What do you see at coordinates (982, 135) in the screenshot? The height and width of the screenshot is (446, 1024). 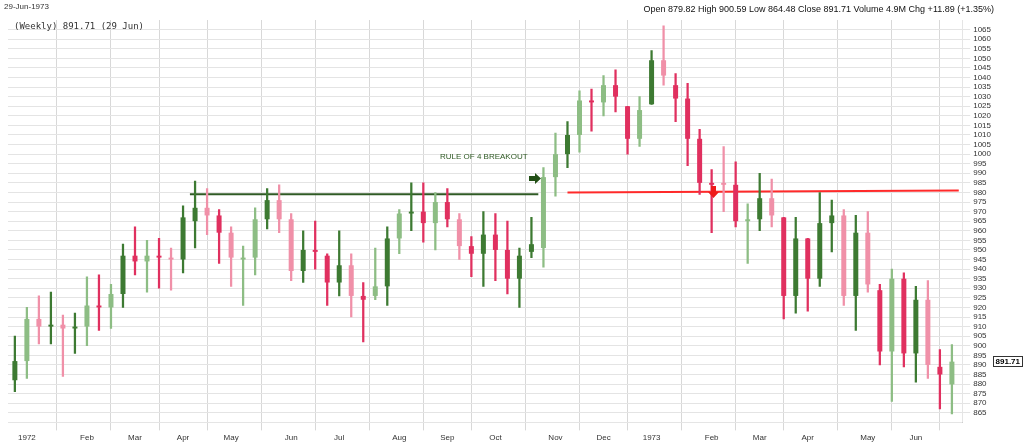 I see `y-tick-label: 1010` at bounding box center [982, 135].